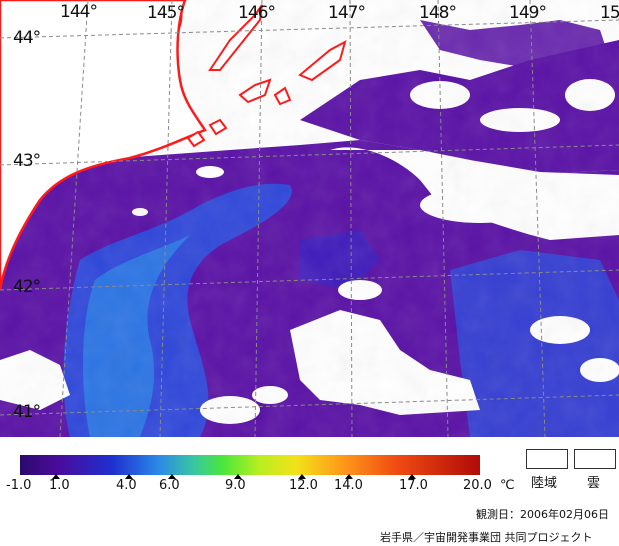 Image resolution: width=619 pixels, height=546 pixels. What do you see at coordinates (250, 465) in the screenshot?
I see `temperature-colorbar` at bounding box center [250, 465].